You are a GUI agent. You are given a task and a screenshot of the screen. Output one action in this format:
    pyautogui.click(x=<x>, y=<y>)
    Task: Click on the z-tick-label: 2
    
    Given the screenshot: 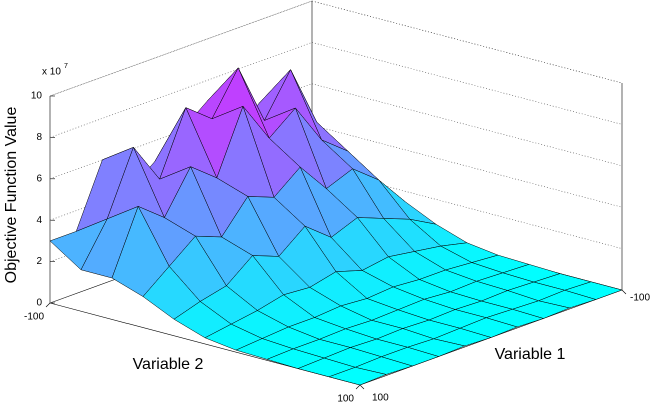 What is the action you would take?
    pyautogui.click(x=39, y=261)
    